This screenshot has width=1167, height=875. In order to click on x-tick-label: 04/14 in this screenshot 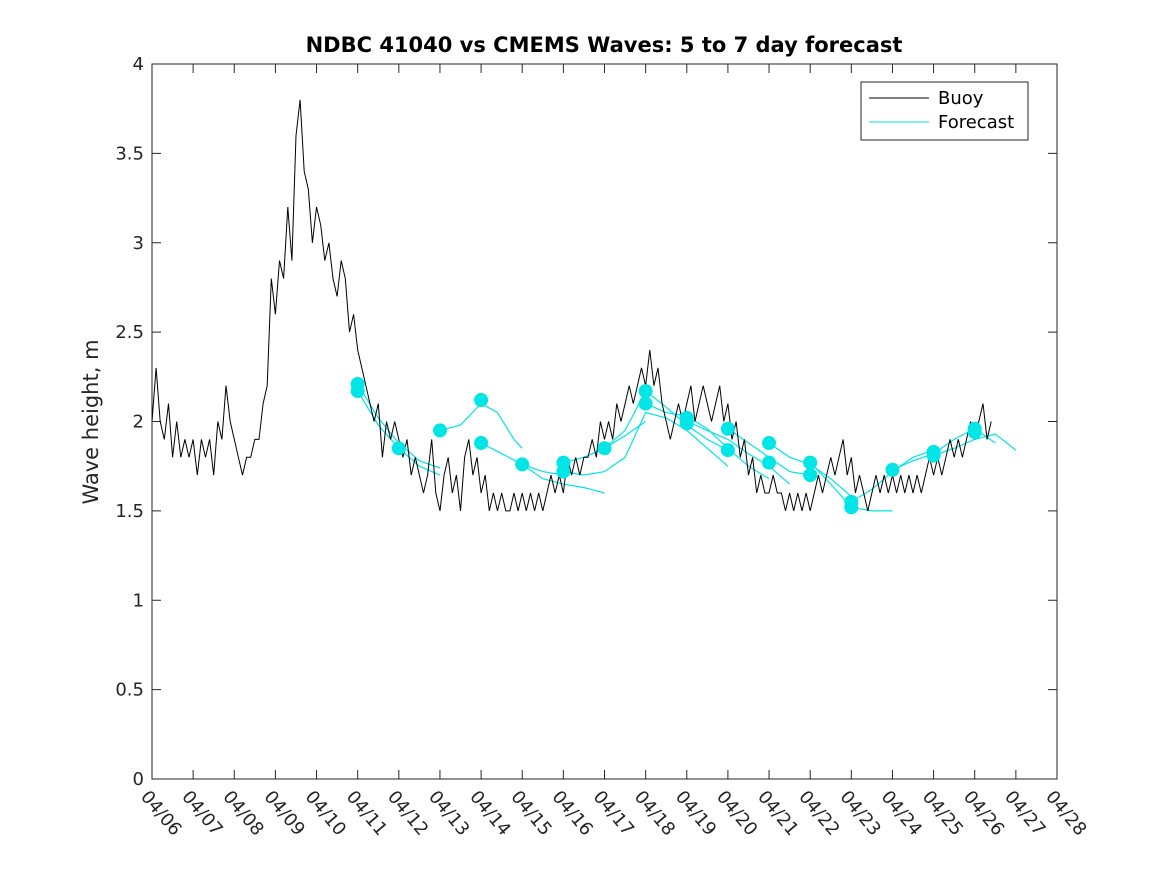, I will do `click(489, 813)`.